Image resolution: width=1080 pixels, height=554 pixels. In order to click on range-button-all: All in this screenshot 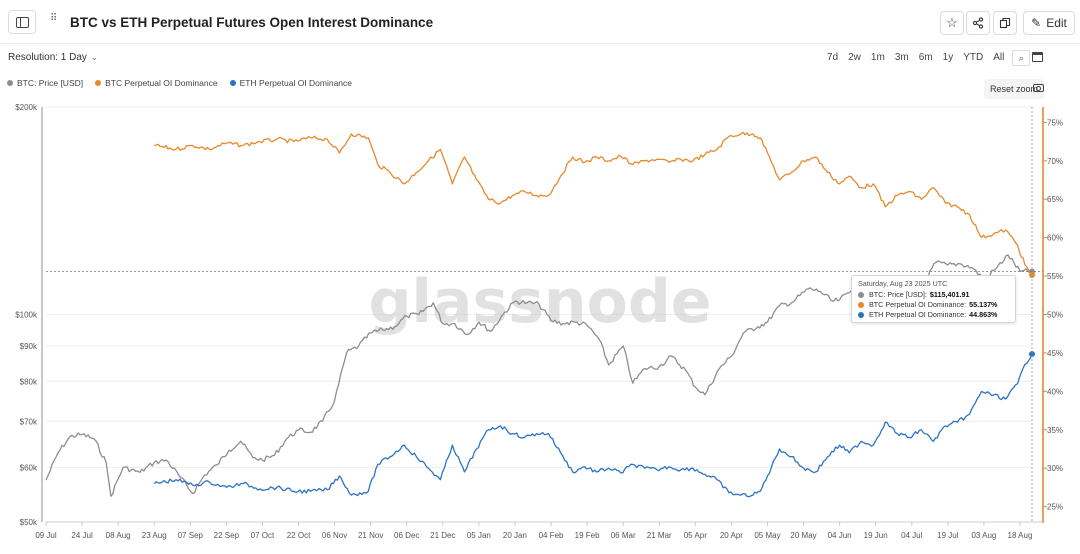, I will do `click(999, 57)`.